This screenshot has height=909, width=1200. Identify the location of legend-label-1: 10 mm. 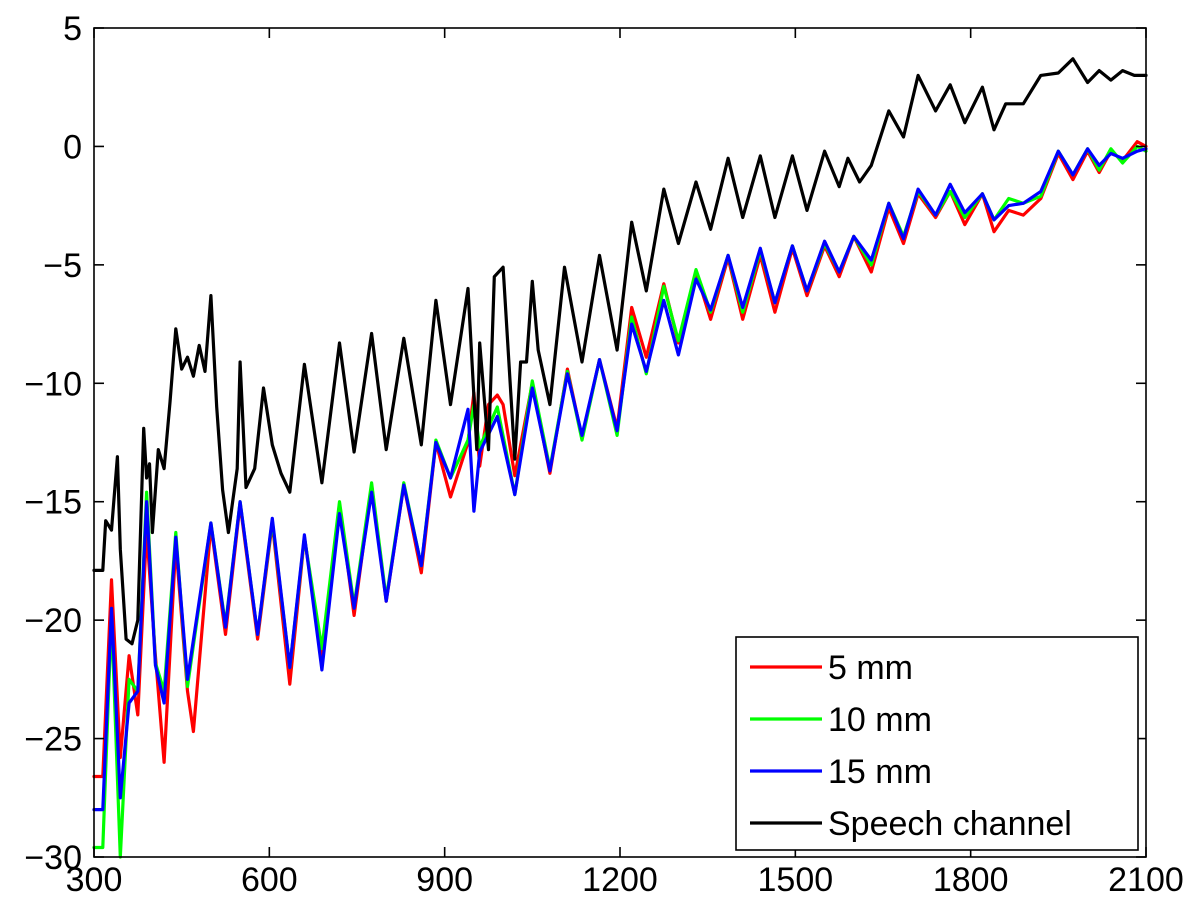
(880, 720).